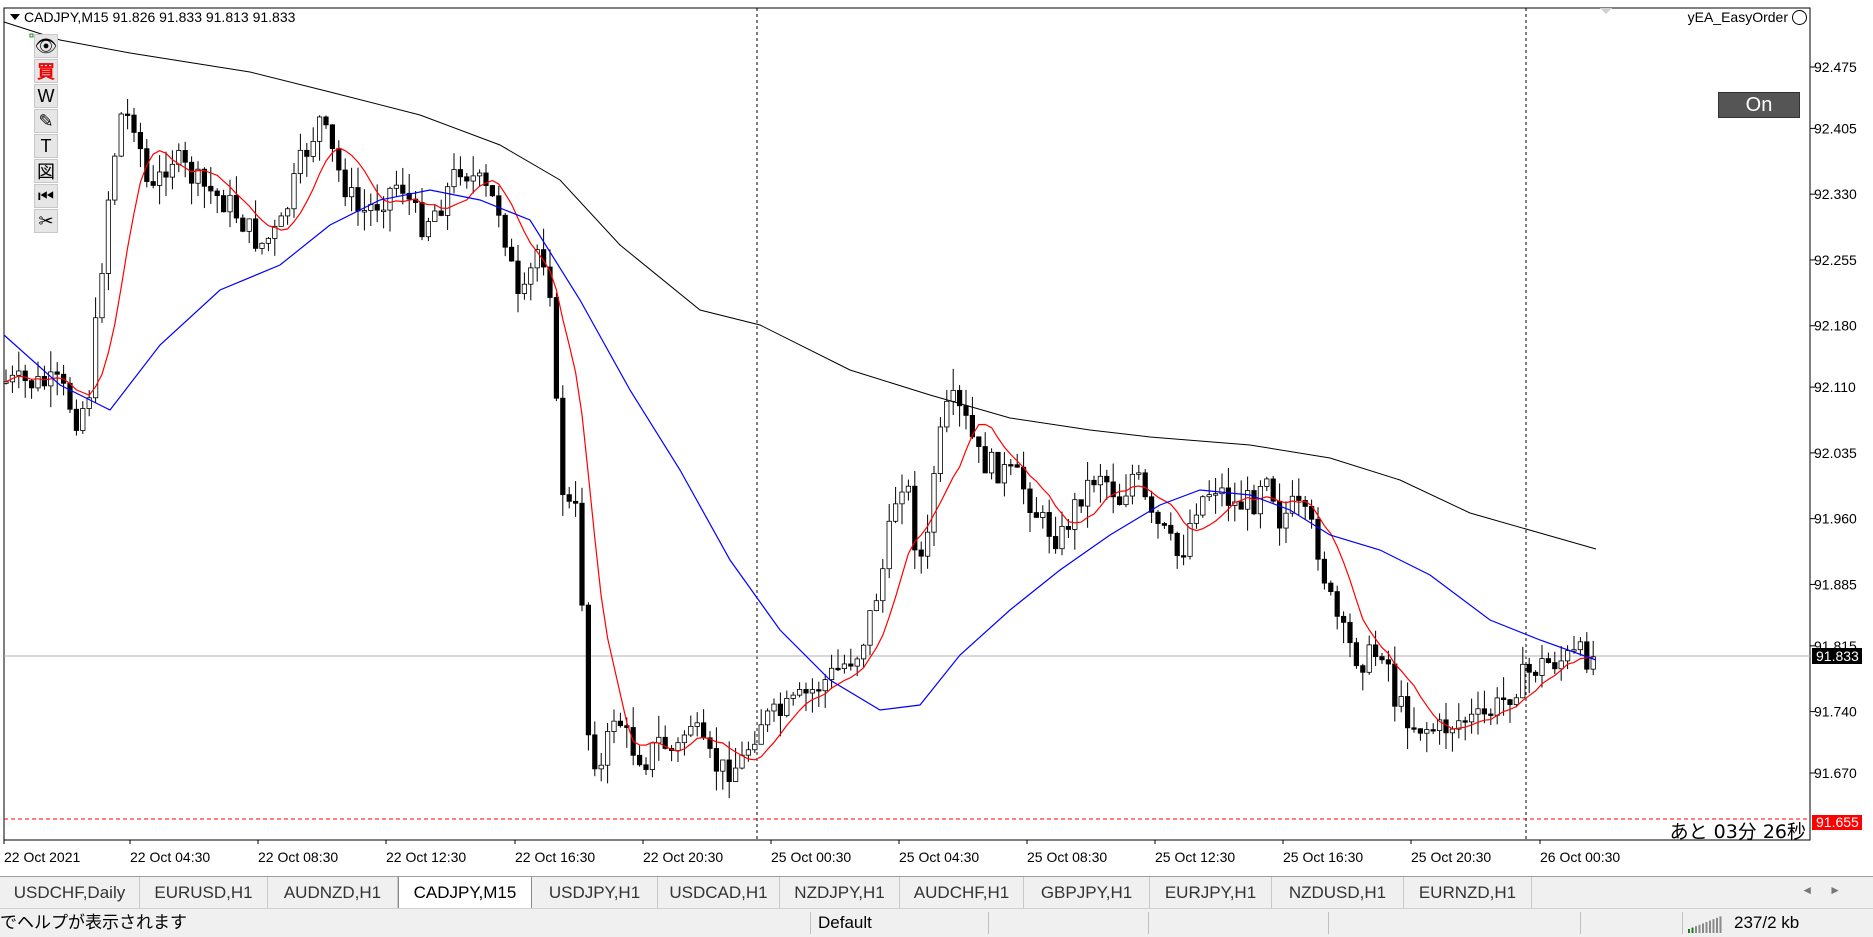 The image size is (1873, 937). I want to click on scissors-icon: ✂, so click(46, 221).